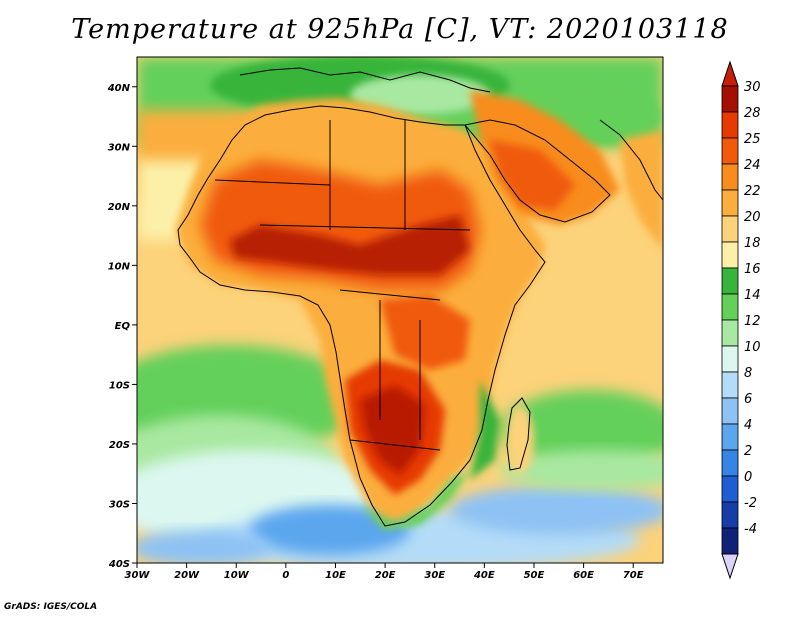 The height and width of the screenshot is (618, 800). Describe the element at coordinates (752, 269) in the screenshot. I see `colorbar-label: 16` at that location.